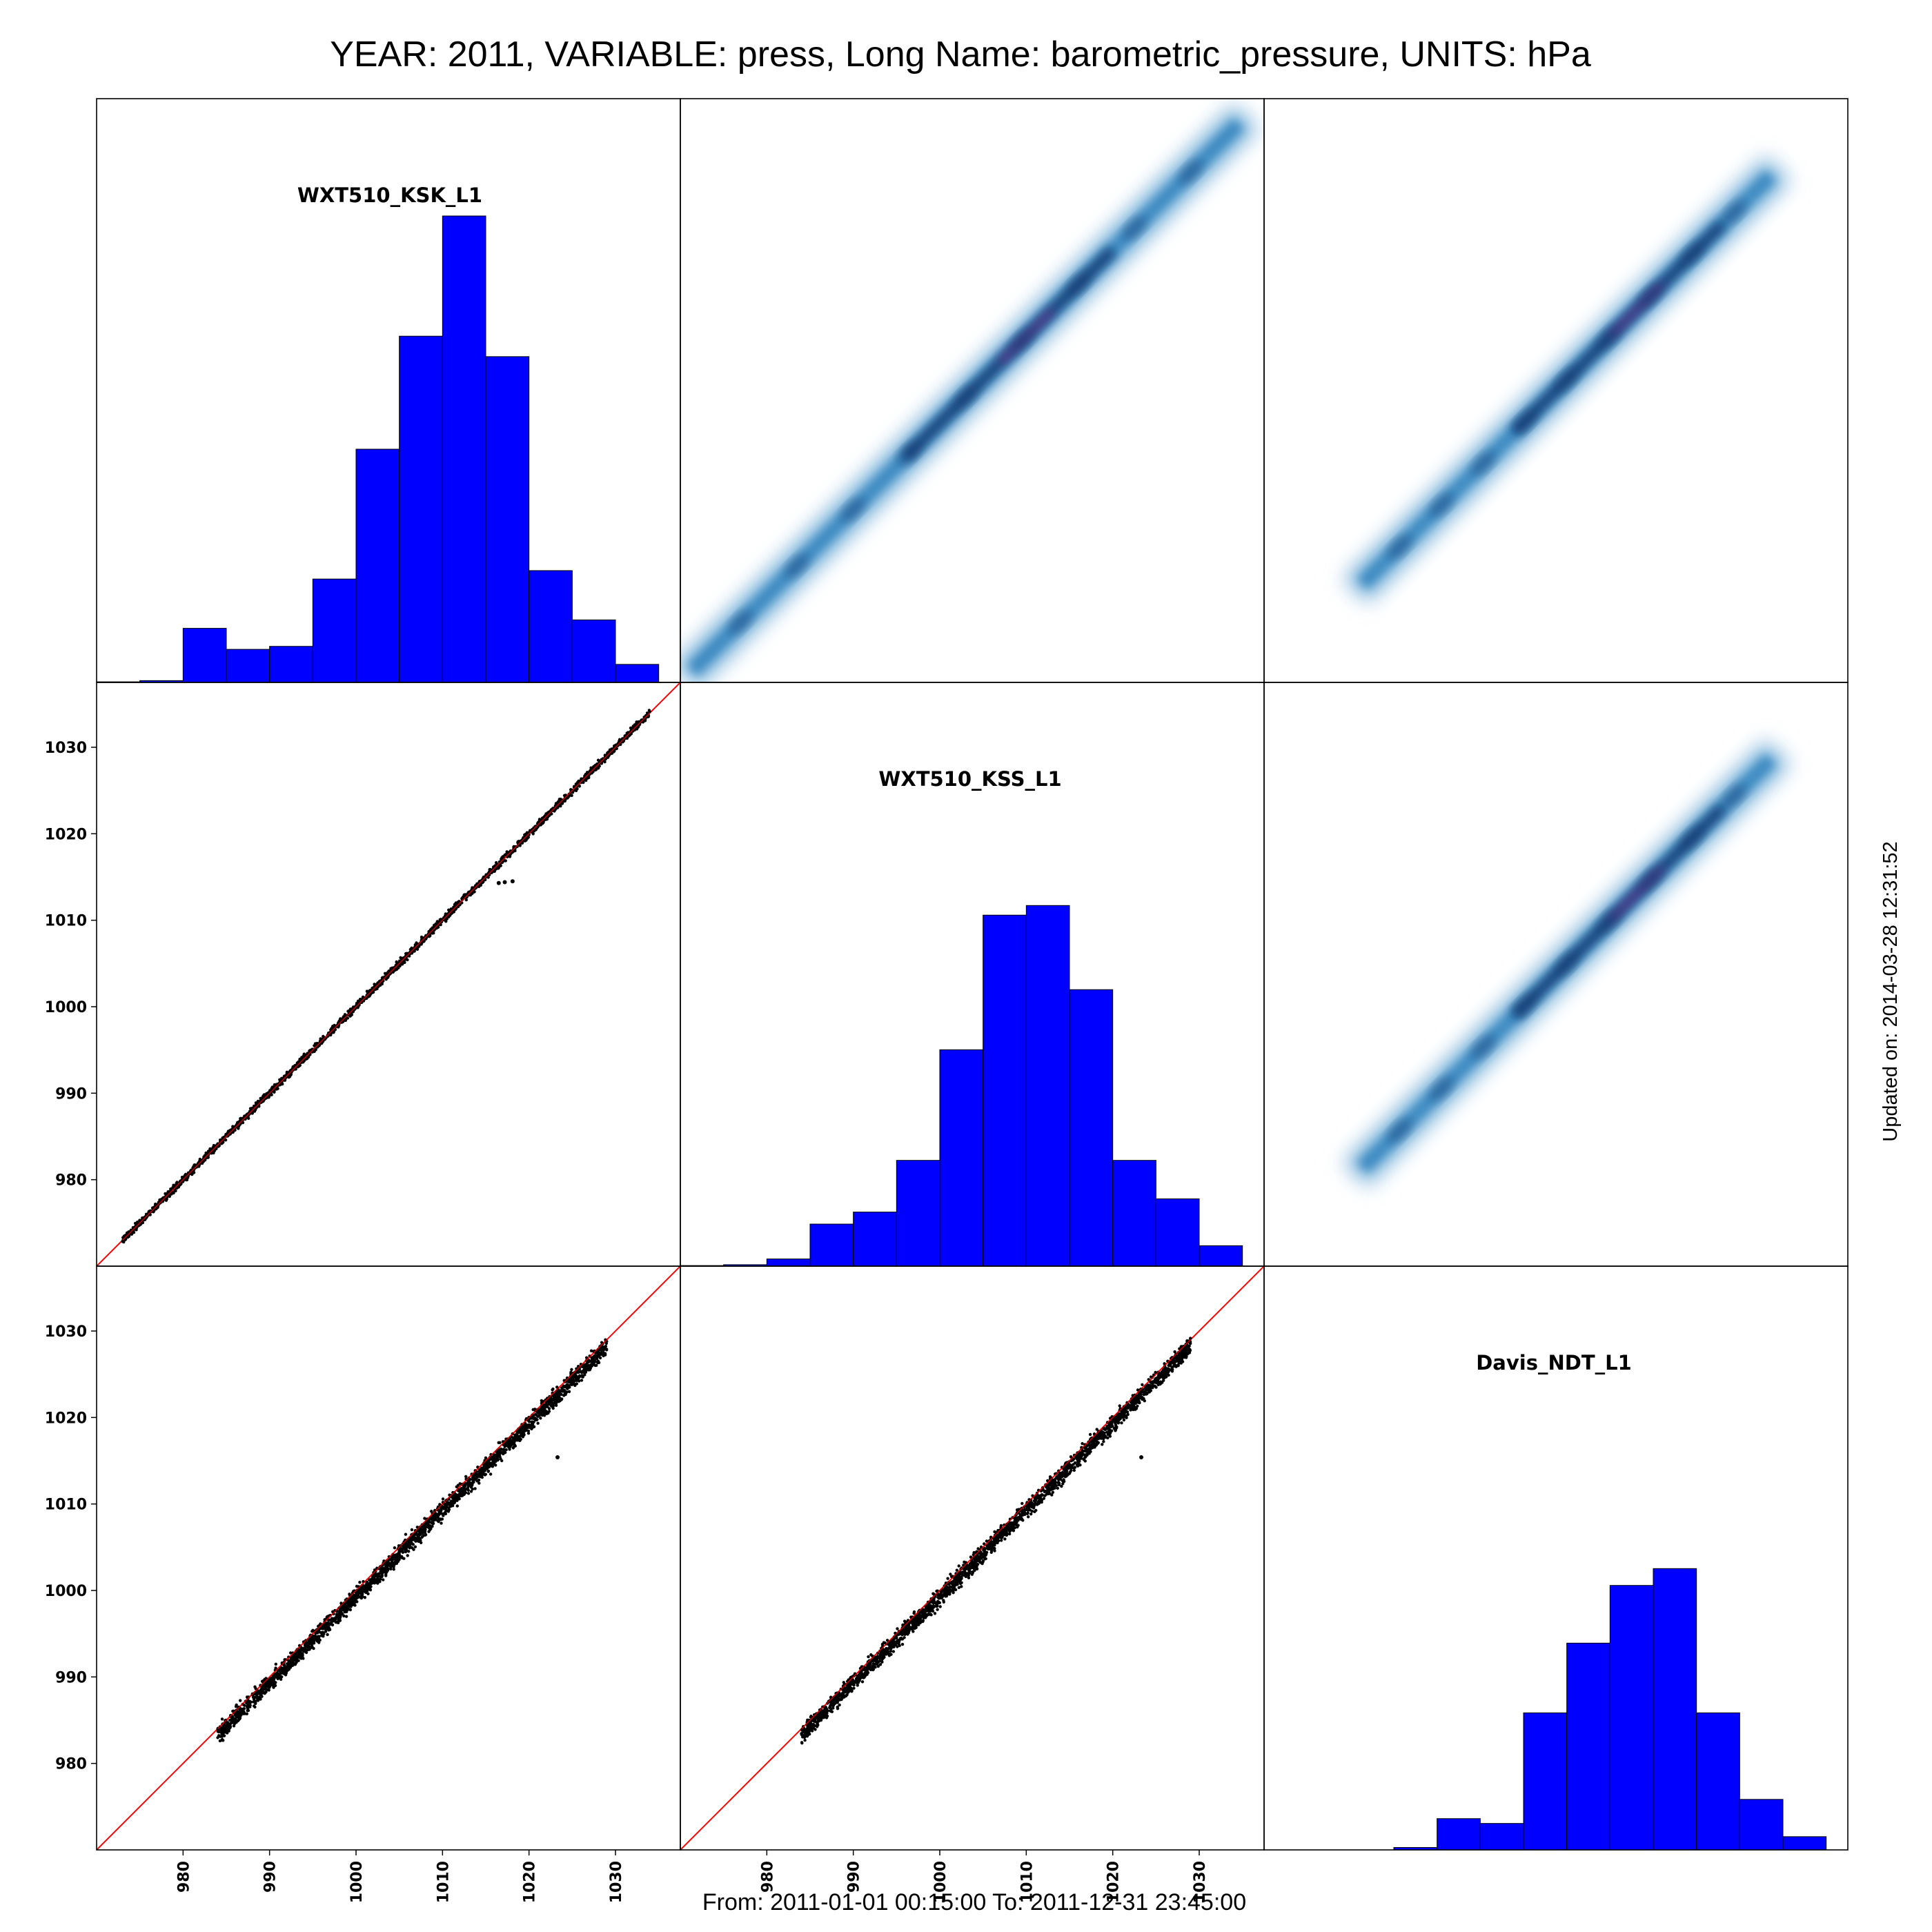  Describe the element at coordinates (969, 779) in the screenshot. I see `variable-label: WXT510_KSS_L1` at that location.